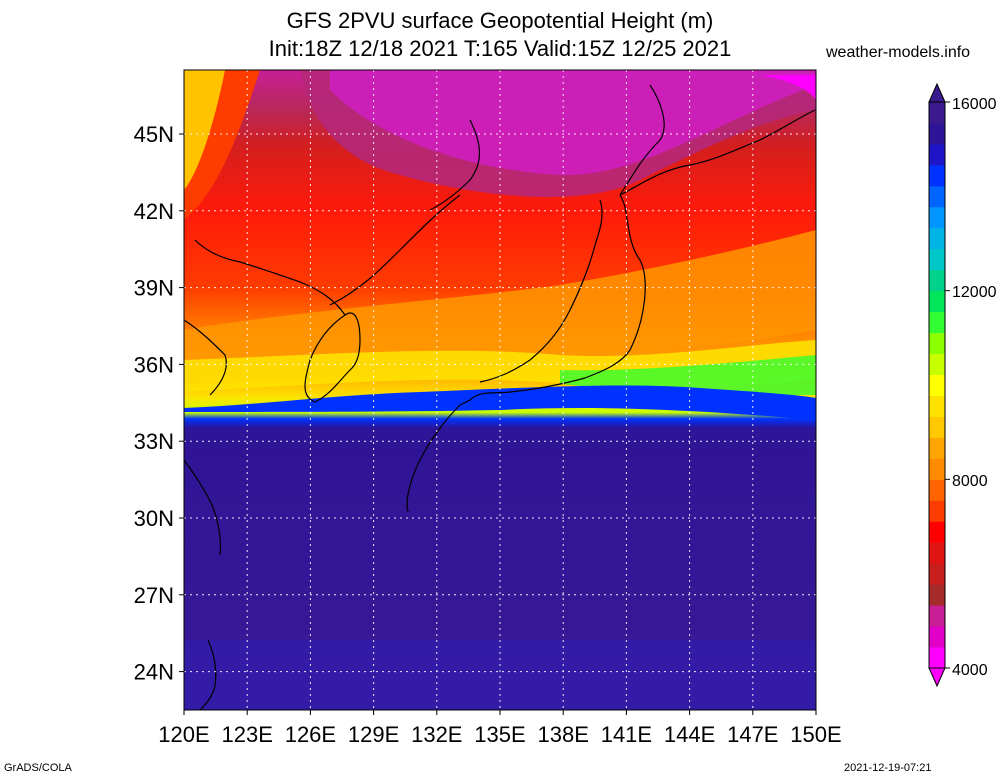  What do you see at coordinates (563, 734) in the screenshot?
I see `lon-label: 138E` at bounding box center [563, 734].